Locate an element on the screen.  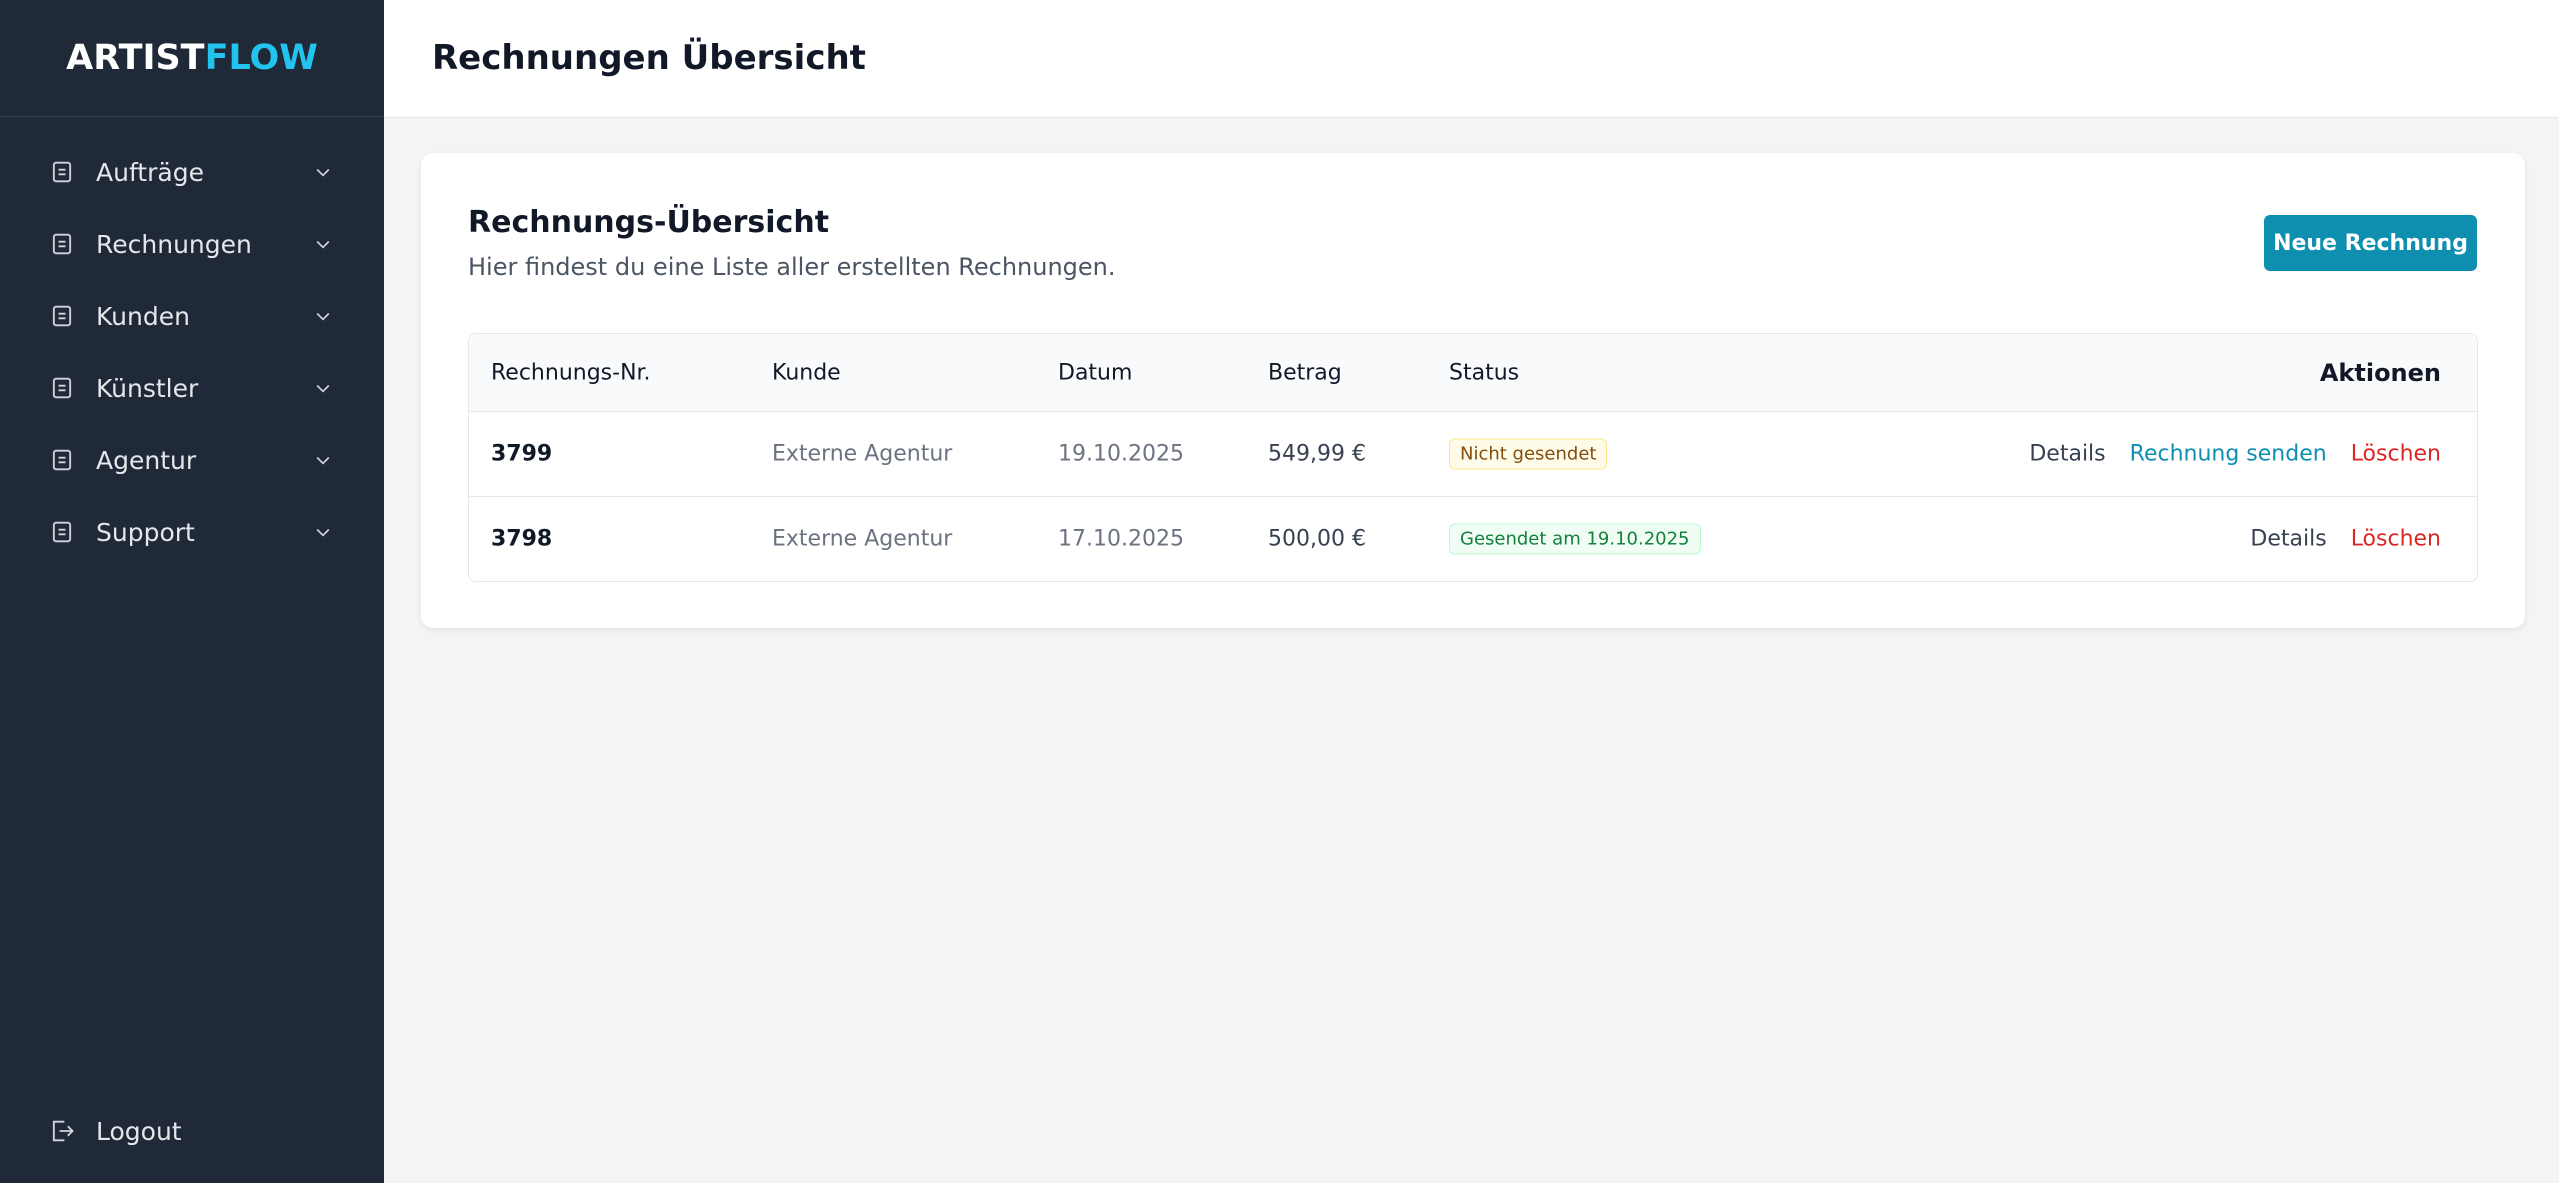
status-badge: Gesendet am 19.10.2025 is located at coordinates (1575, 539).